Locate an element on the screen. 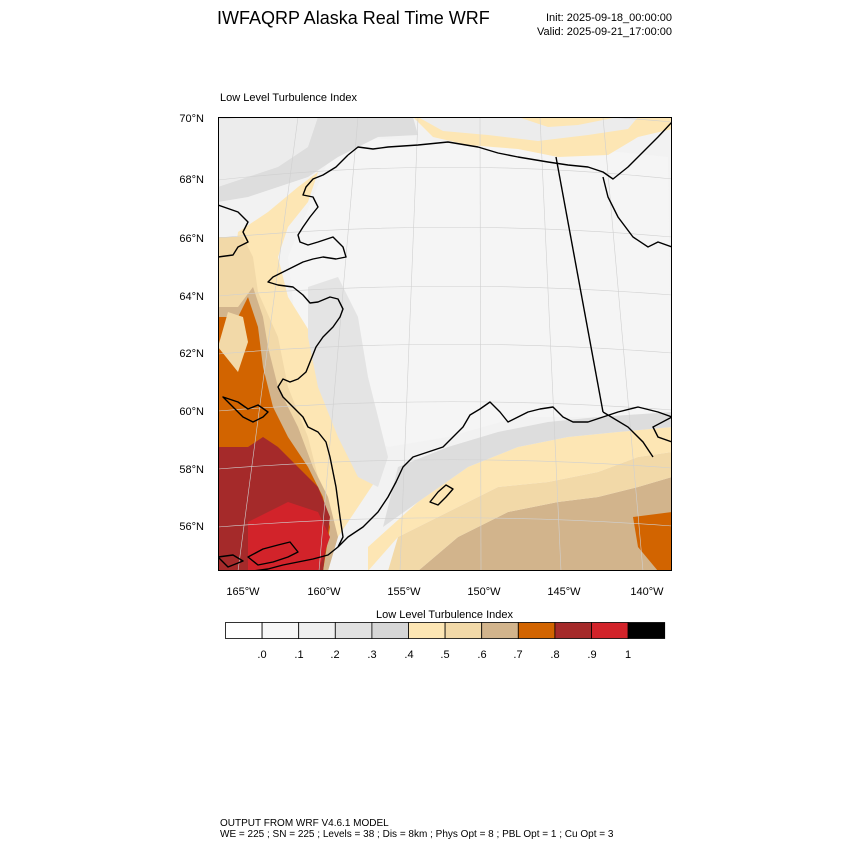 This screenshot has height=850, width=850. colorbar-title: Low Level Turbulence Index is located at coordinates (444, 615).